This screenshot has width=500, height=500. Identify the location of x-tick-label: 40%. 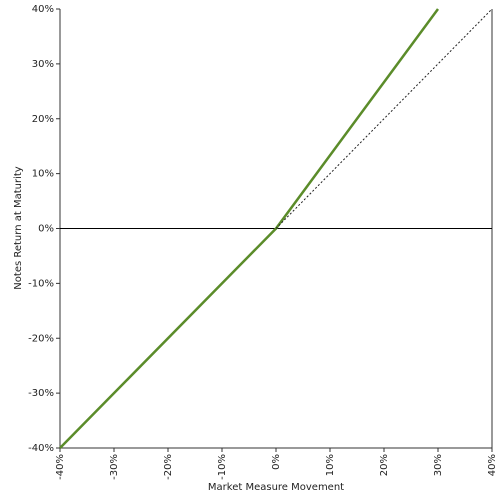
(492, 465).